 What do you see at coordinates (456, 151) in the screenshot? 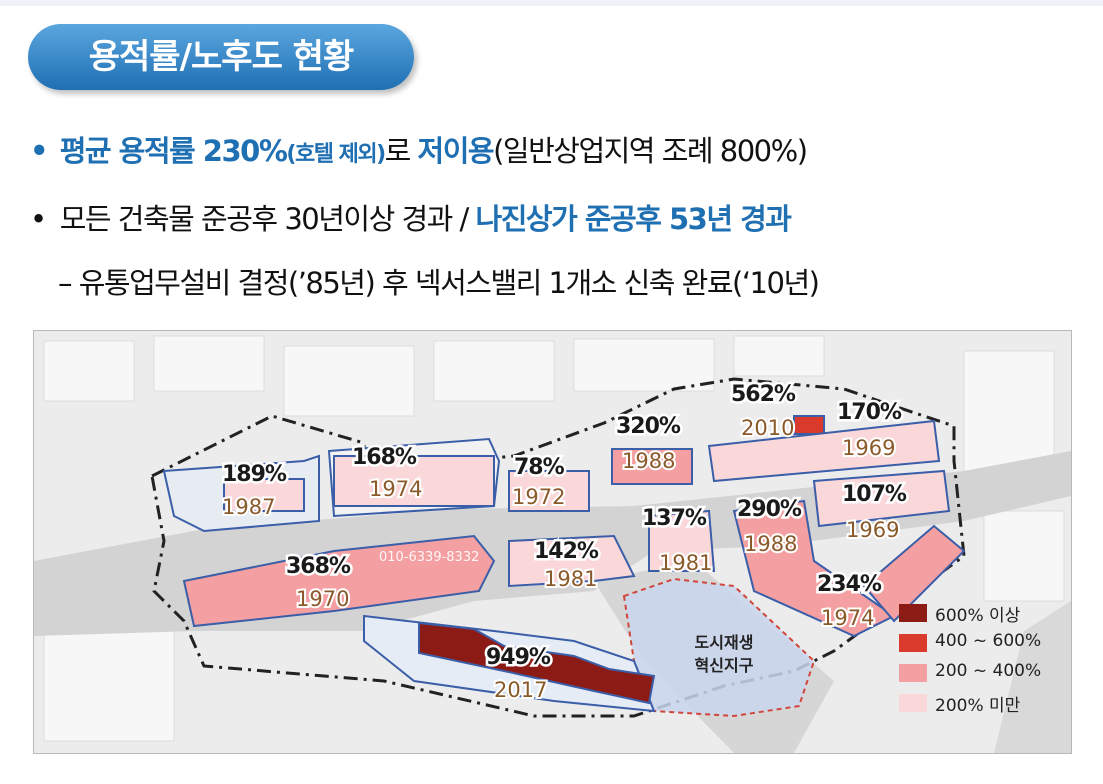
I see `low-use-emphasis: 저이용` at bounding box center [456, 151].